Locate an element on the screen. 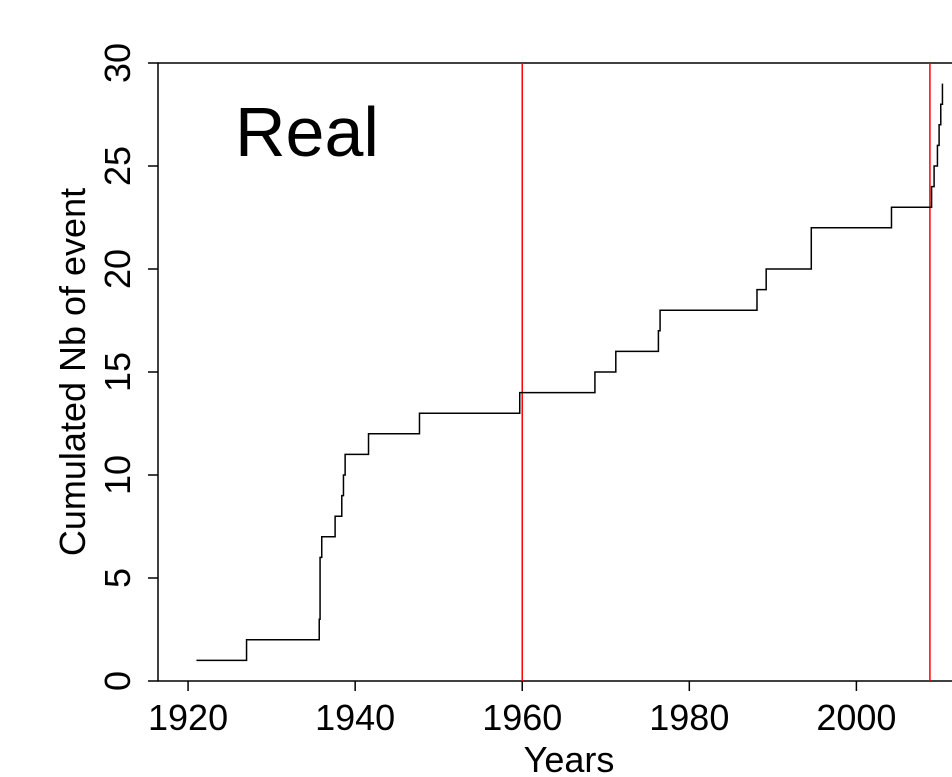 The width and height of the screenshot is (952, 777). x-tick-label: 1980 is located at coordinates (689, 717).